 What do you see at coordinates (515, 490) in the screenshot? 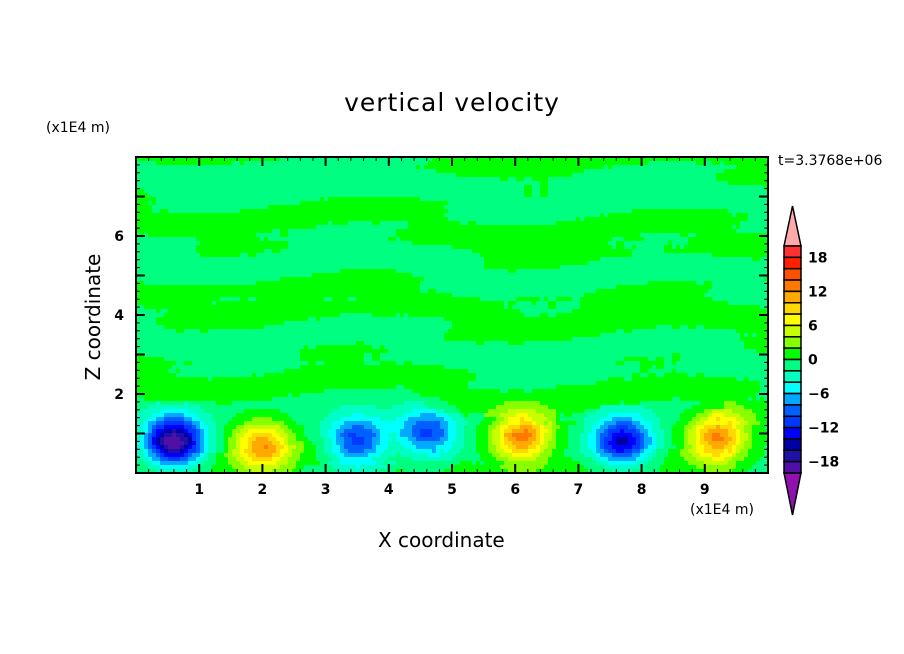
I see `x-tick-label: 6` at bounding box center [515, 490].